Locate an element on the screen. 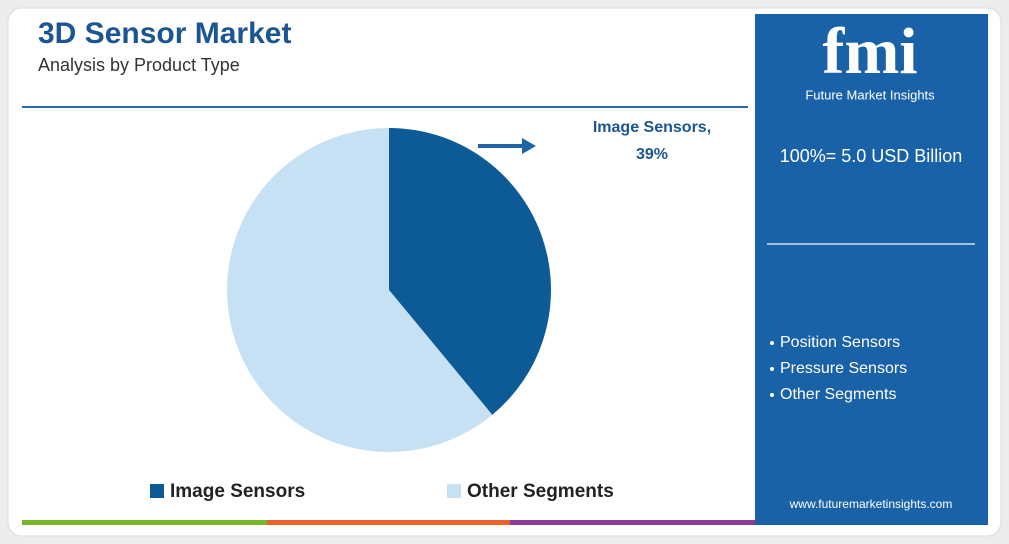 Image resolution: width=1009 pixels, height=544 pixels. callout-value: 39% is located at coordinates (652, 154).